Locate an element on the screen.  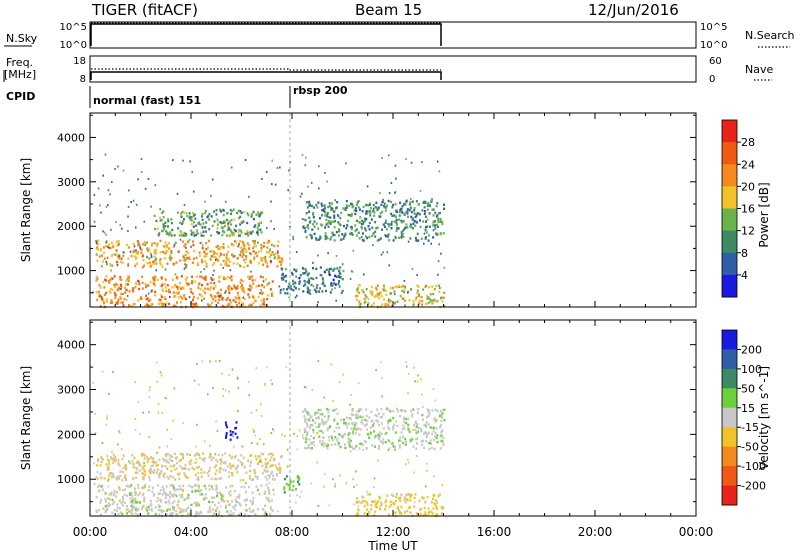
velocity-ylabel: Slant Range [km] is located at coordinates (26, 418).